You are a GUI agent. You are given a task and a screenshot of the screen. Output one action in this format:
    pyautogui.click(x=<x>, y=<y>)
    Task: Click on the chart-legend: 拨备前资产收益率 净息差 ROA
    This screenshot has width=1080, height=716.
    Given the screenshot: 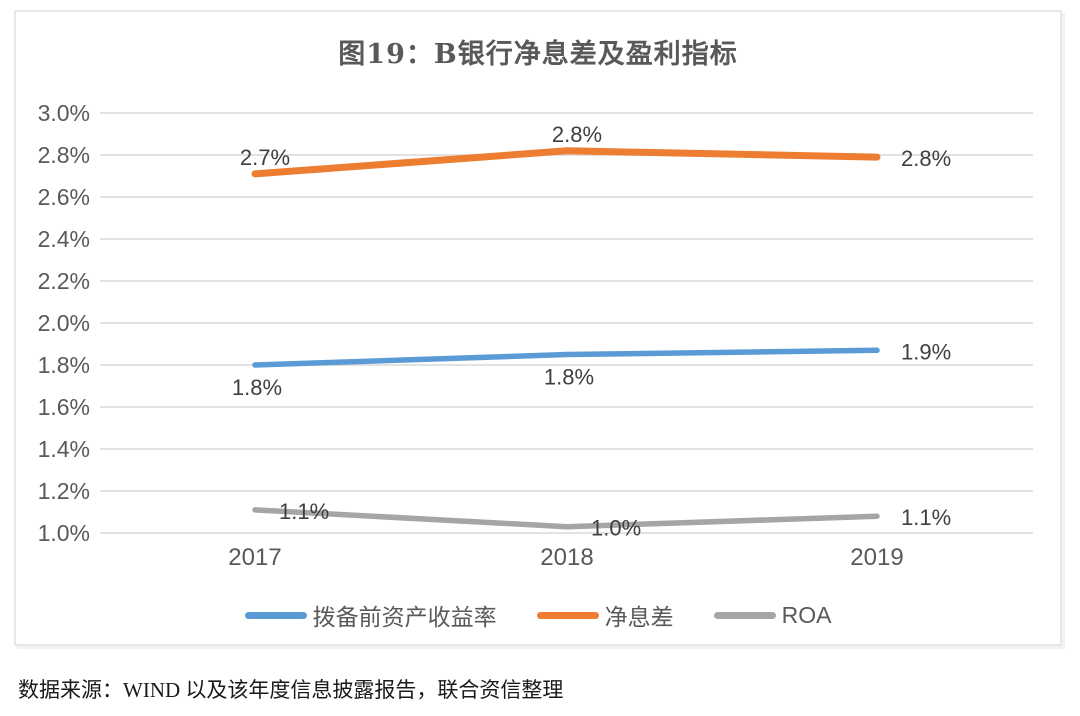 What is the action you would take?
    pyautogui.click(x=538, y=615)
    